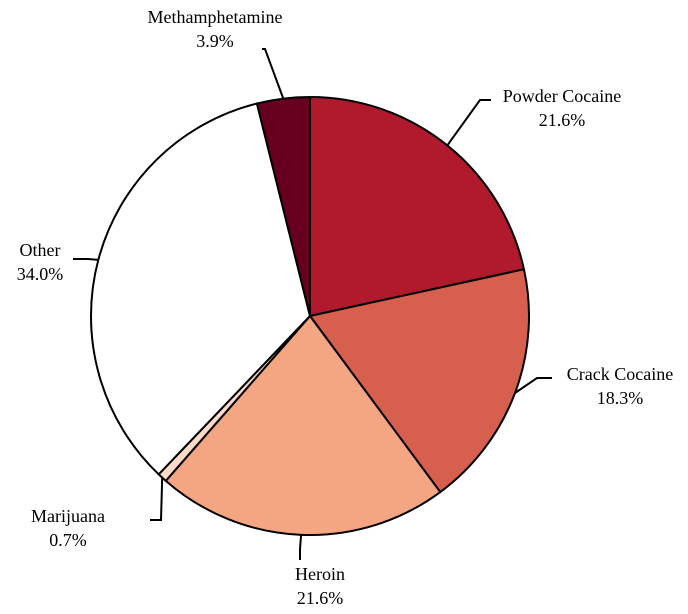 The height and width of the screenshot is (614, 688). What do you see at coordinates (562, 120) in the screenshot?
I see `slice-value-powder-cocaine: 21.6%` at bounding box center [562, 120].